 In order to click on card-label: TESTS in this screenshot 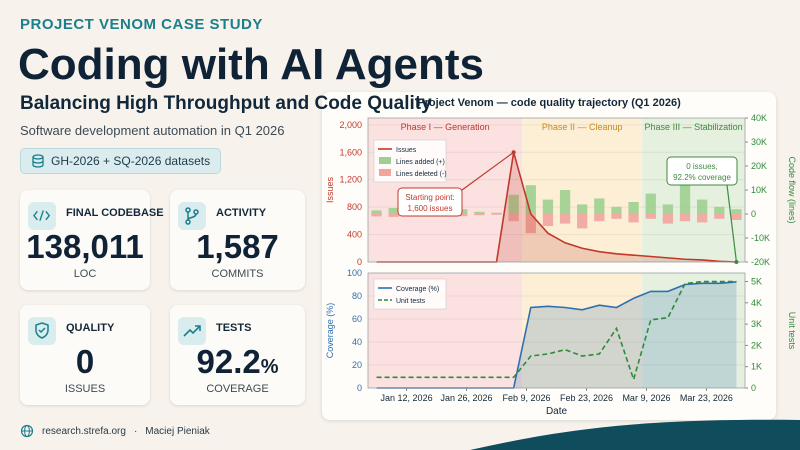, I will do `click(234, 328)`.